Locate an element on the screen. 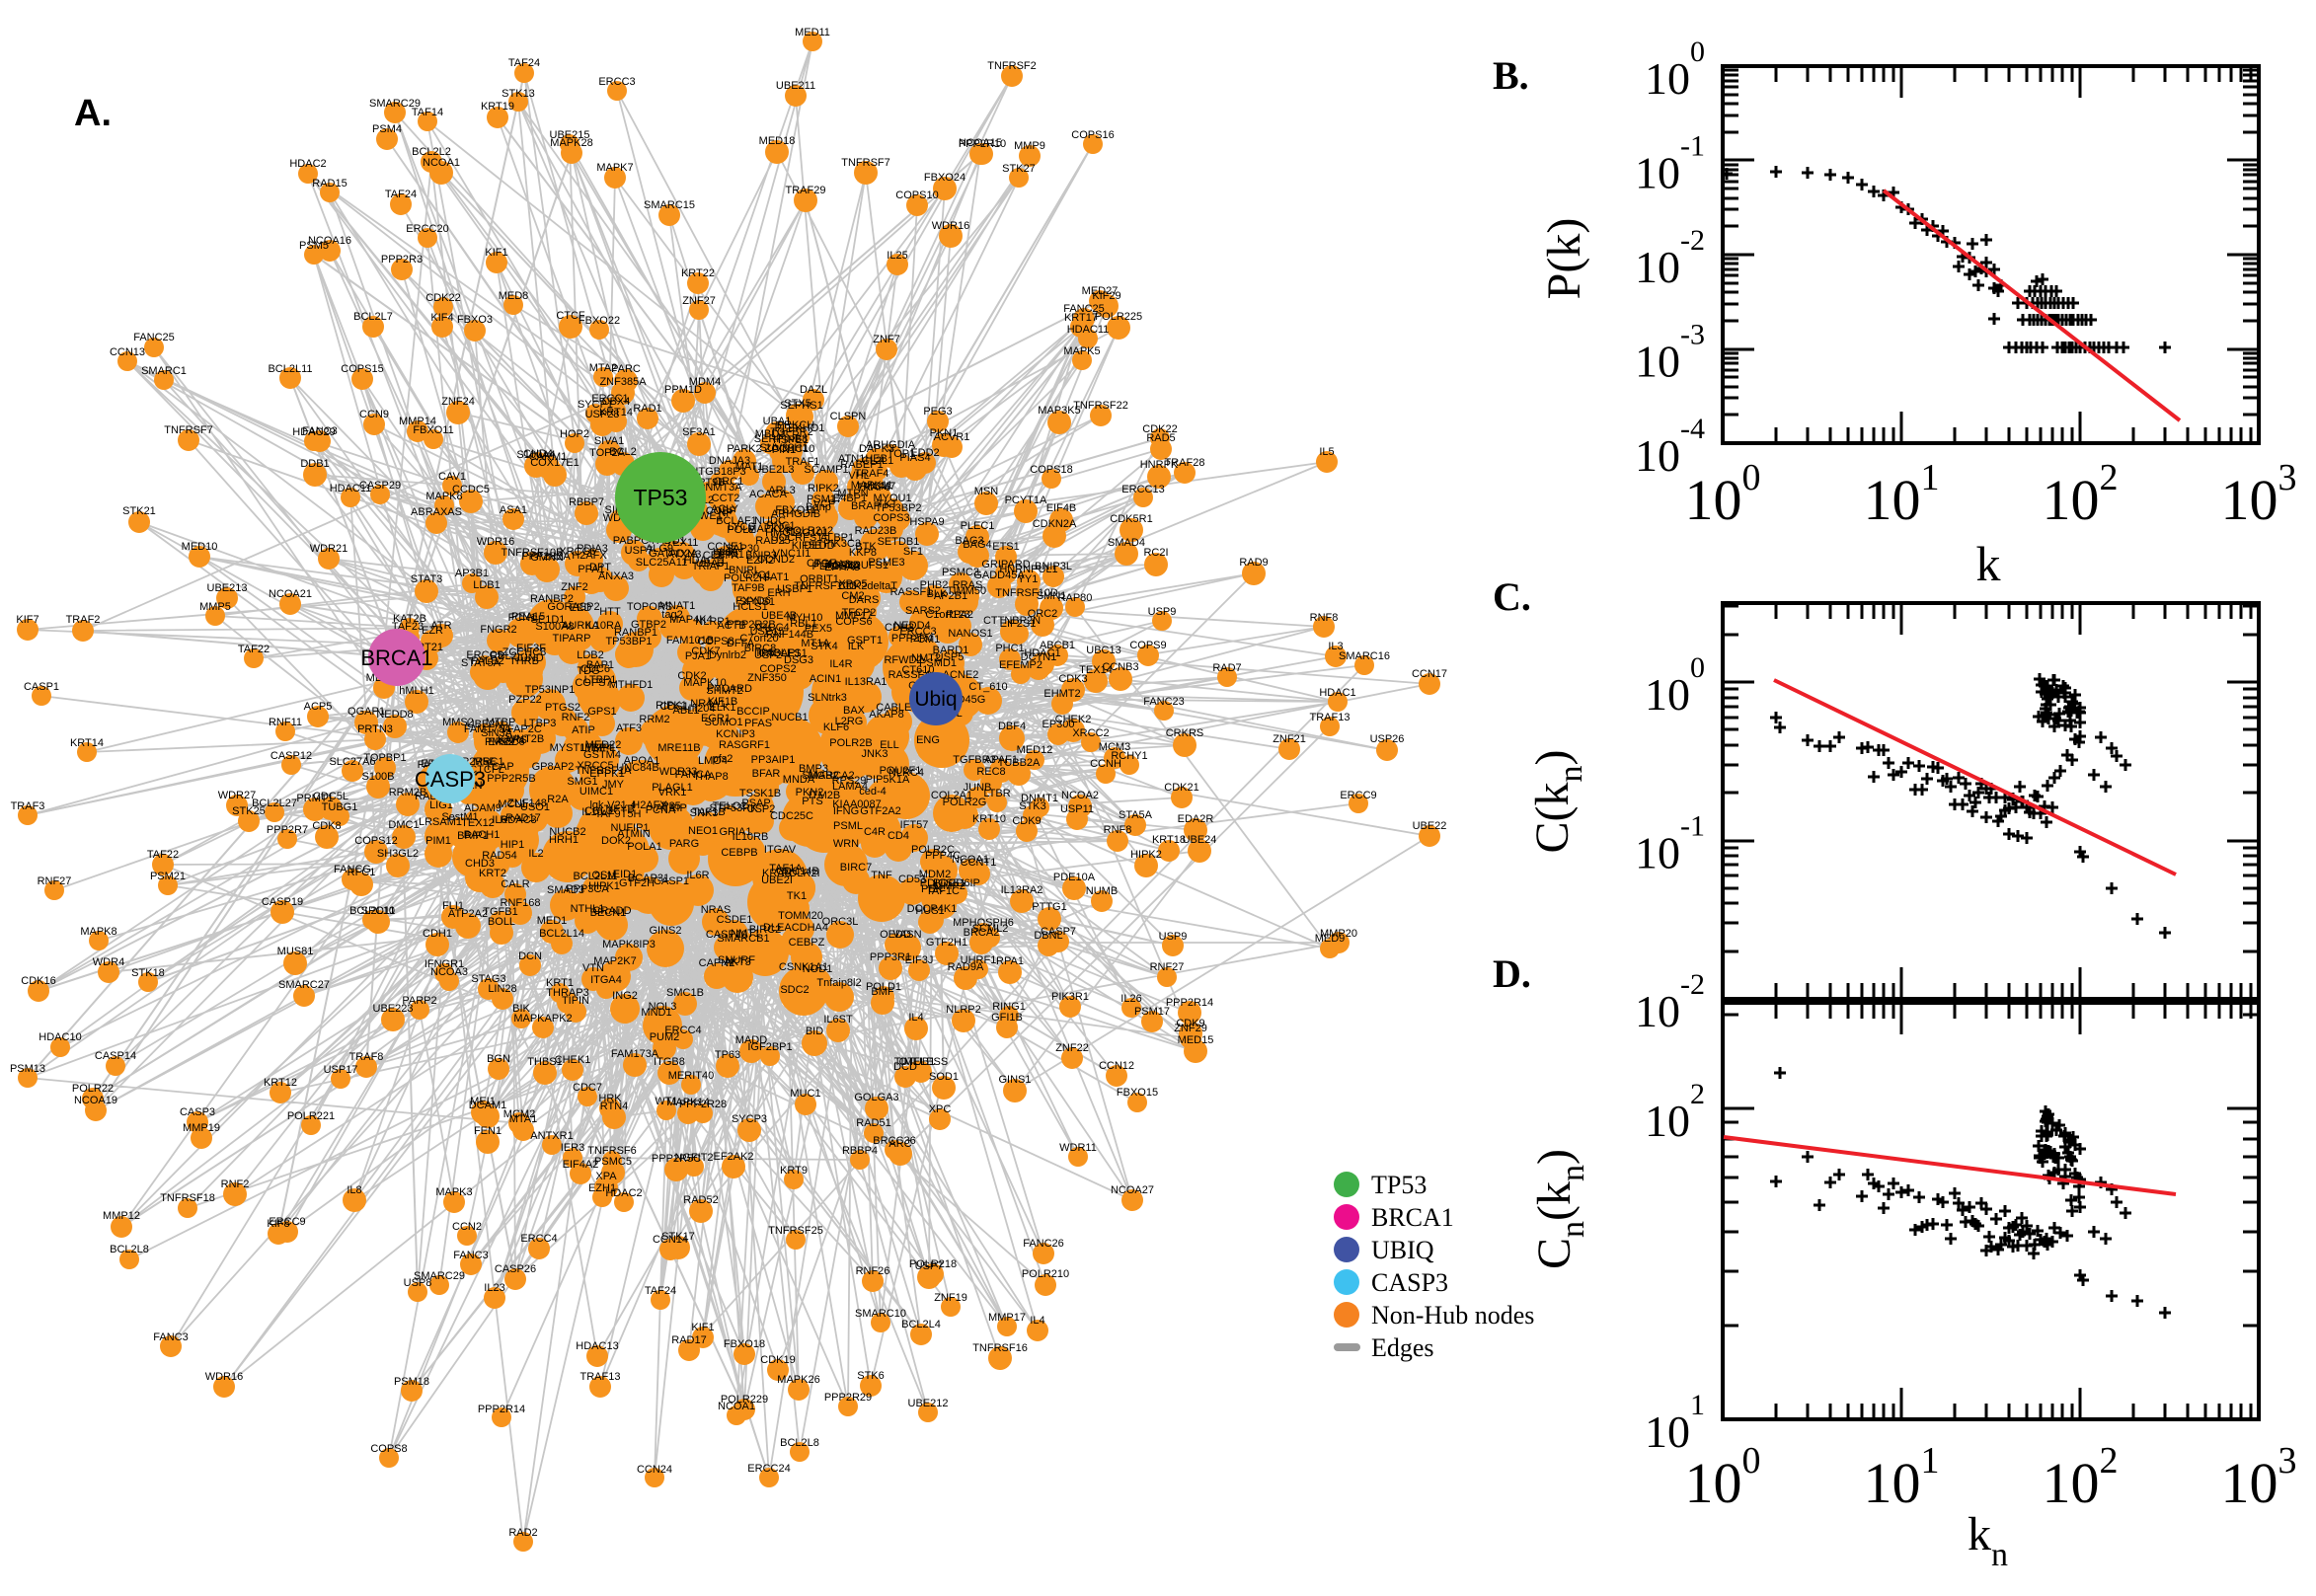  svg-text: LTBP1 is located at coordinates (600, 680).